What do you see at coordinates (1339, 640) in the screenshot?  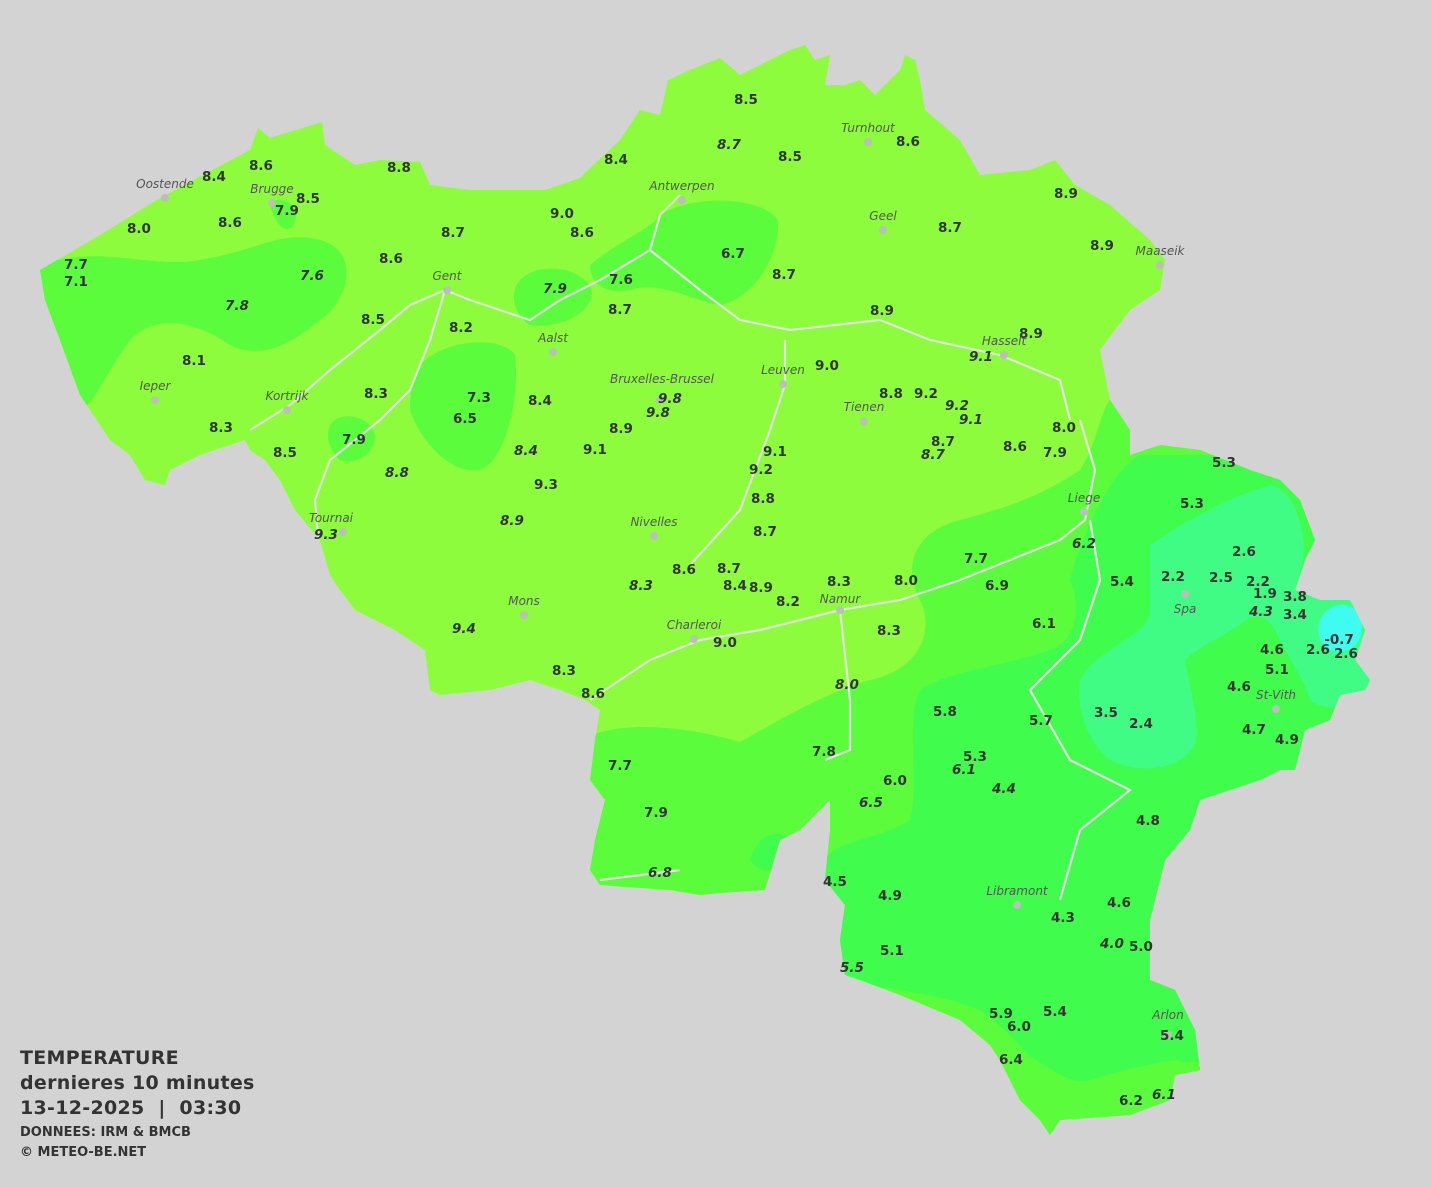 I see `station-value: -0.7` at bounding box center [1339, 640].